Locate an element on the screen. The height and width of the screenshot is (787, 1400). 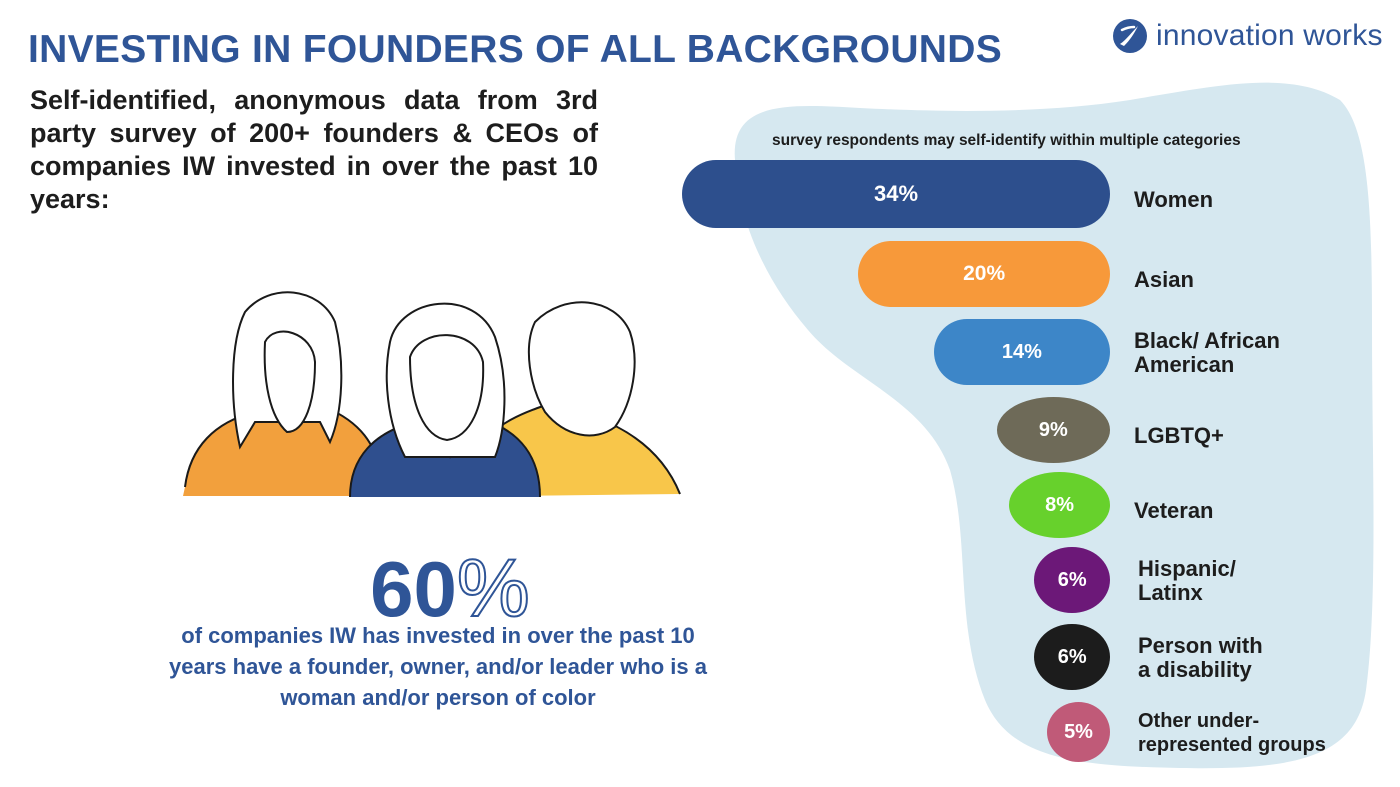
highlight-caption-line: woman and/or person of color is located at coordinates (438, 697).